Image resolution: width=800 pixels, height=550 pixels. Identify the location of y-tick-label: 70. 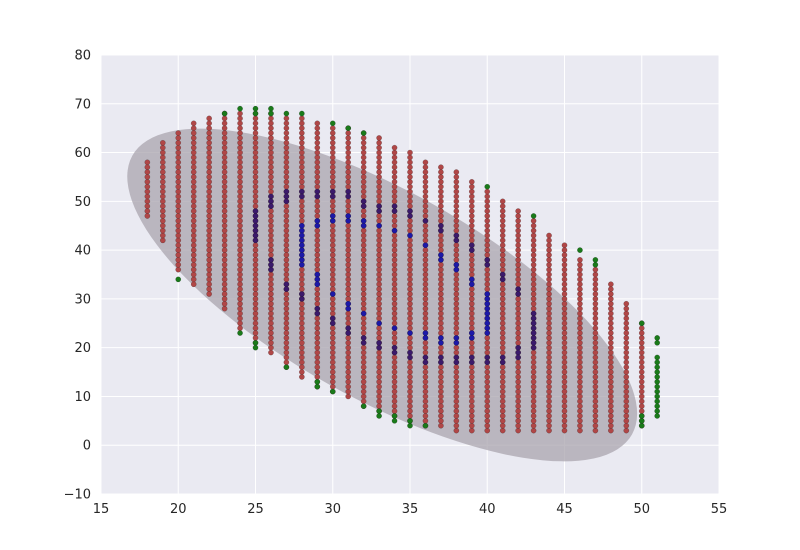
(82, 104).